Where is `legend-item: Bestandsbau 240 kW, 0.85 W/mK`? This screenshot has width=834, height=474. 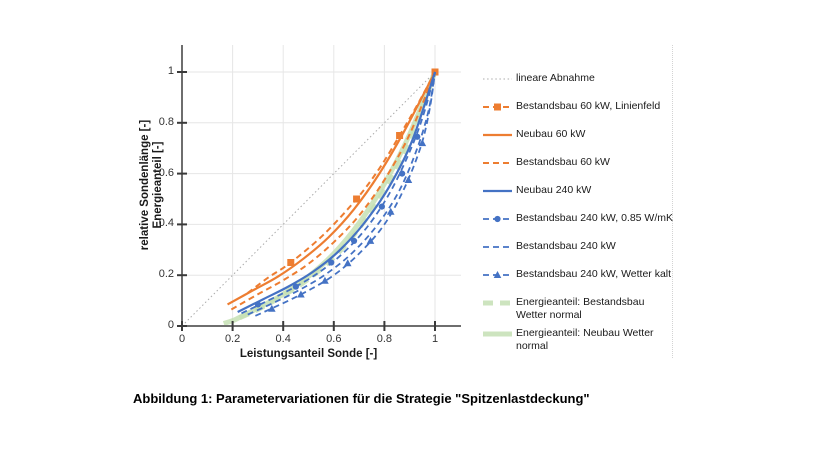 legend-item: Bestandsbau 240 kW, 0.85 W/mK is located at coordinates (582, 226).